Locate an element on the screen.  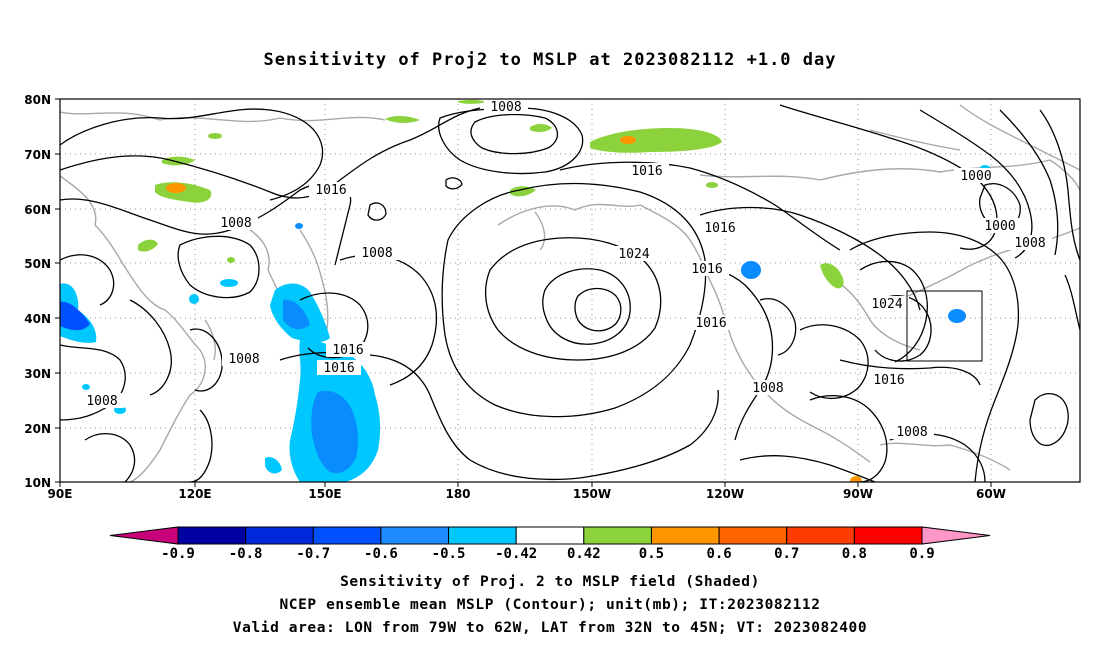
colorbar-tick-label: -0.6 is located at coordinates (381, 554).